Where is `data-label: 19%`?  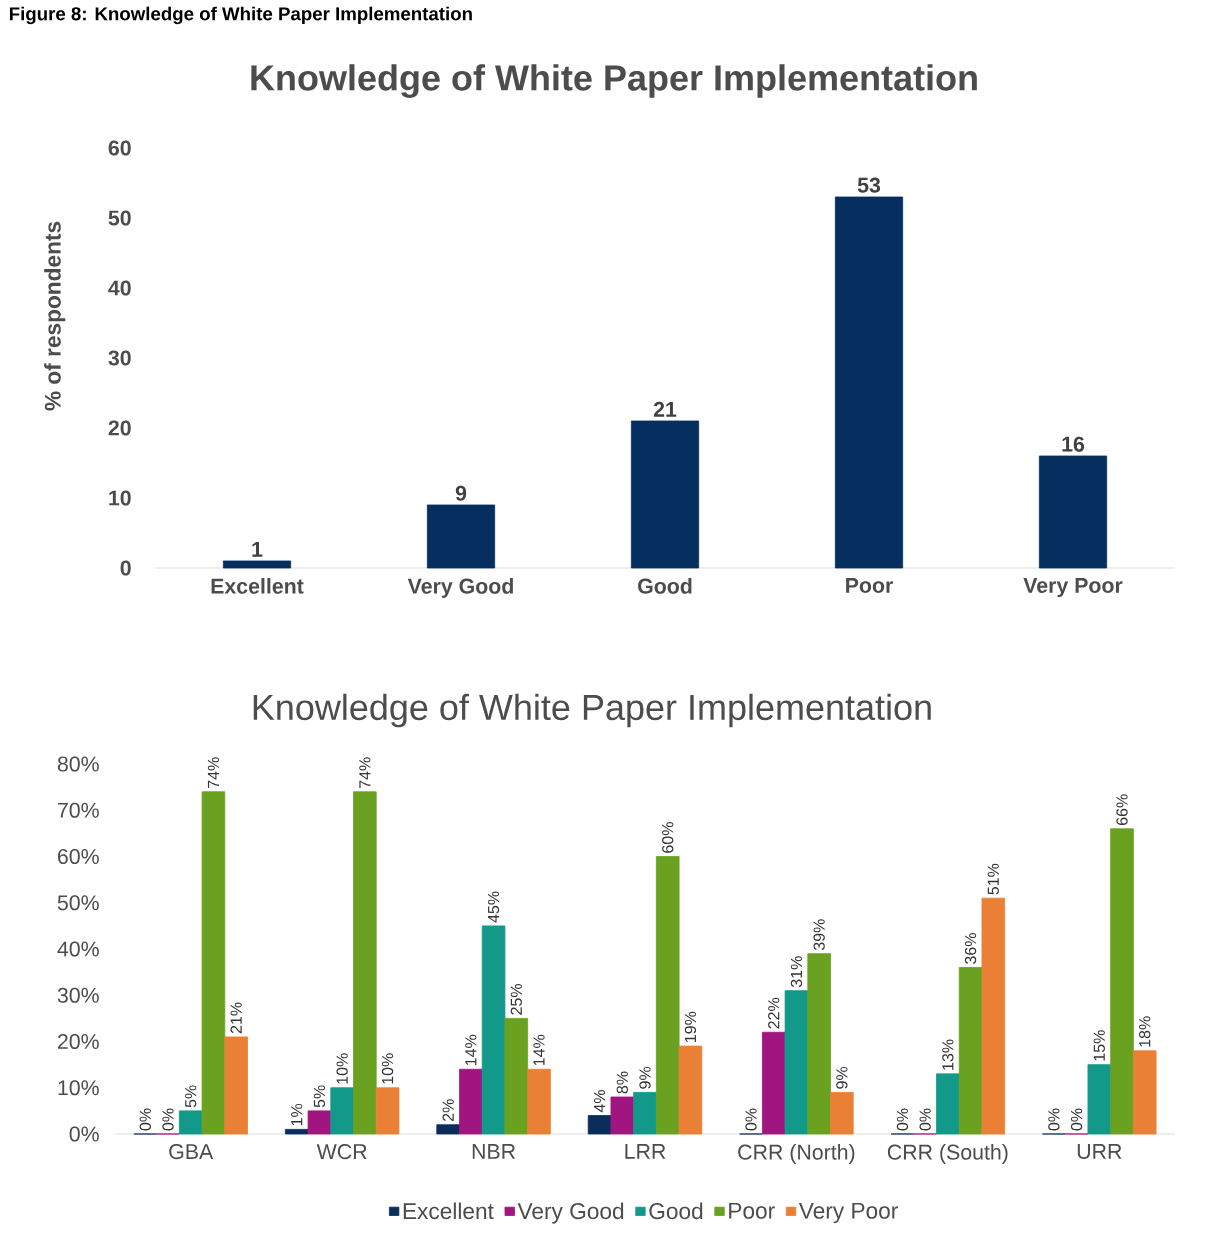 data-label: 19% is located at coordinates (690, 1026).